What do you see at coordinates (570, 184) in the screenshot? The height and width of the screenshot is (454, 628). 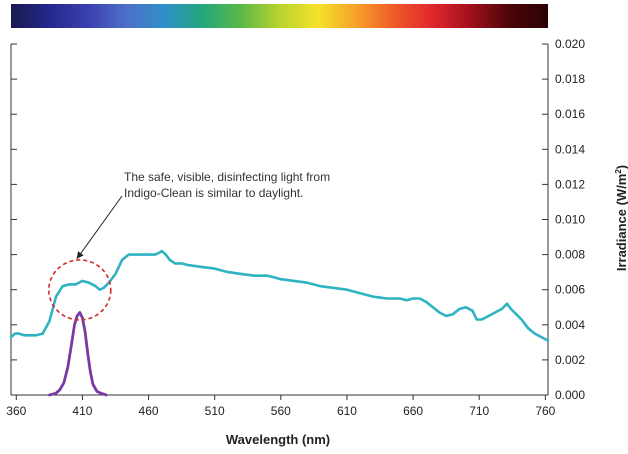 I see `y-tick-label: 0.012` at bounding box center [570, 184].